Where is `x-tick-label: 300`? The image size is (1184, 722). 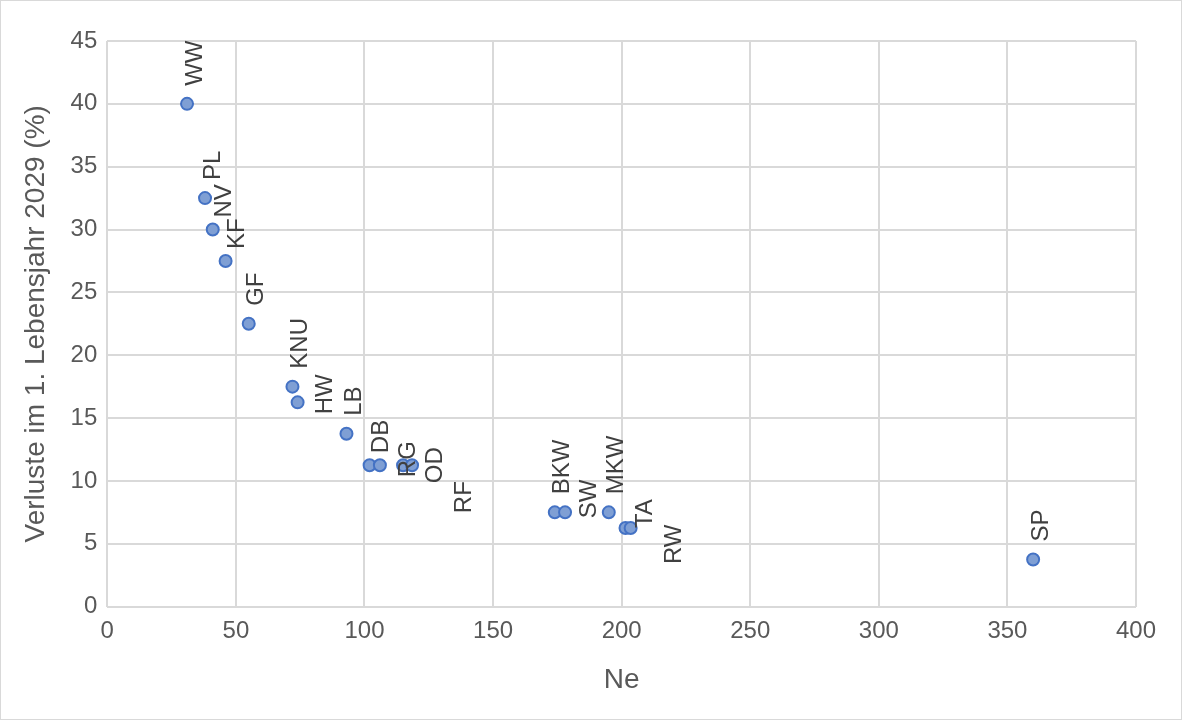
x-tick-label: 300 is located at coordinates (878, 629).